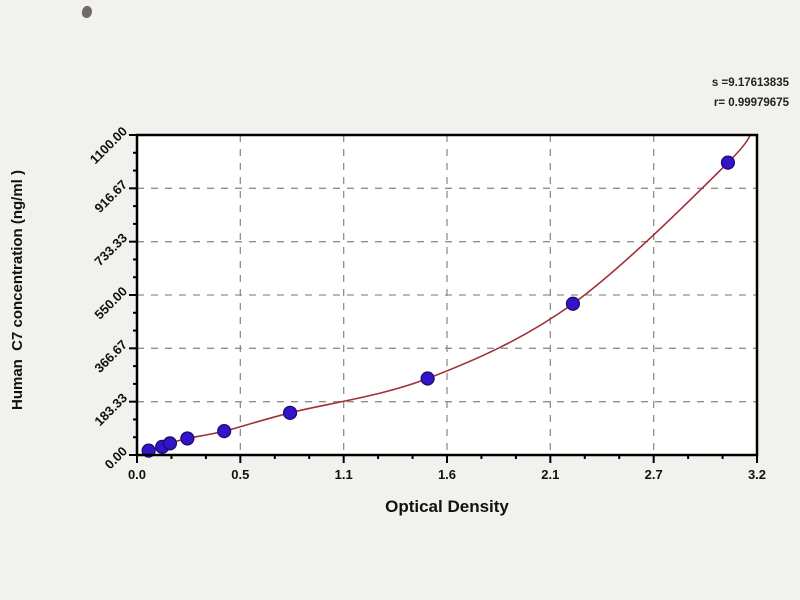 Image resolution: width=800 pixels, height=600 pixels. What do you see at coordinates (757, 474) in the screenshot?
I see `x-tick-label: 3.2` at bounding box center [757, 474].